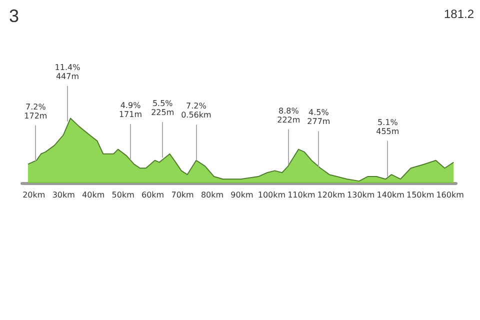 This screenshot has height=320, width=480. What do you see at coordinates (450, 195) in the screenshot?
I see `x-tick-label: 160km` at bounding box center [450, 195].